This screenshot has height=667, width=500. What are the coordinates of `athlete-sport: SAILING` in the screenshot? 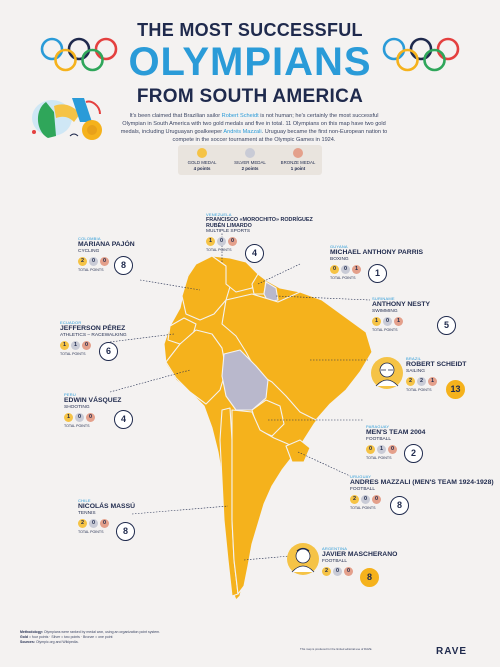 It's located at (415, 371).